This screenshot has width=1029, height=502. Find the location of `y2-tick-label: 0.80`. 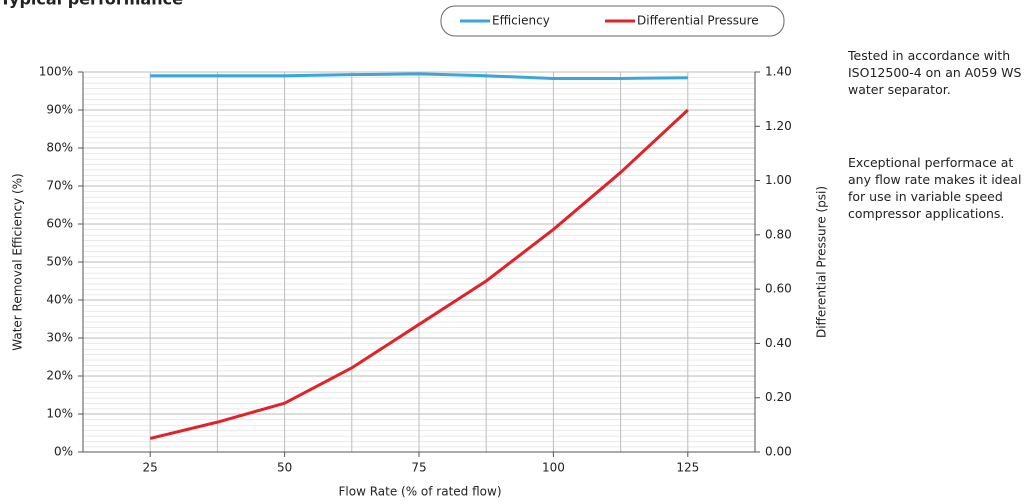

y2-tick-label: 0.80 is located at coordinates (778, 234).